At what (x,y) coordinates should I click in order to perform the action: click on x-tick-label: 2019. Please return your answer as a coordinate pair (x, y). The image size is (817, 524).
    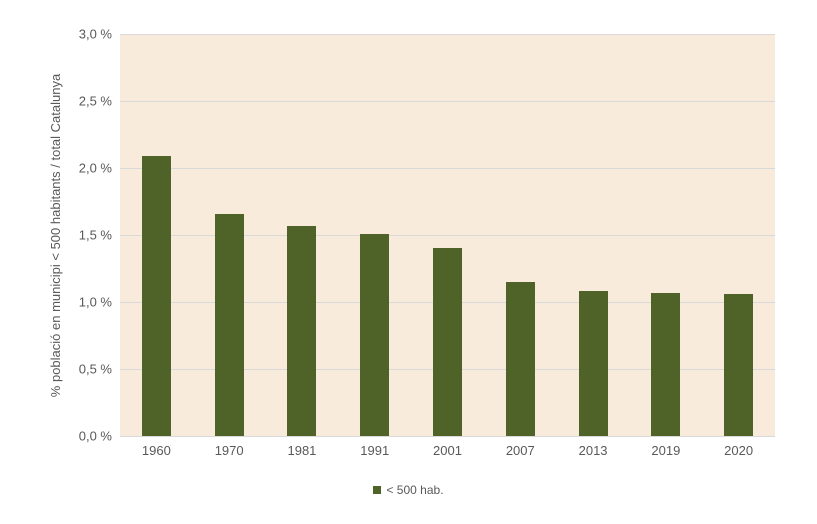
    Looking at the image, I should click on (666, 450).